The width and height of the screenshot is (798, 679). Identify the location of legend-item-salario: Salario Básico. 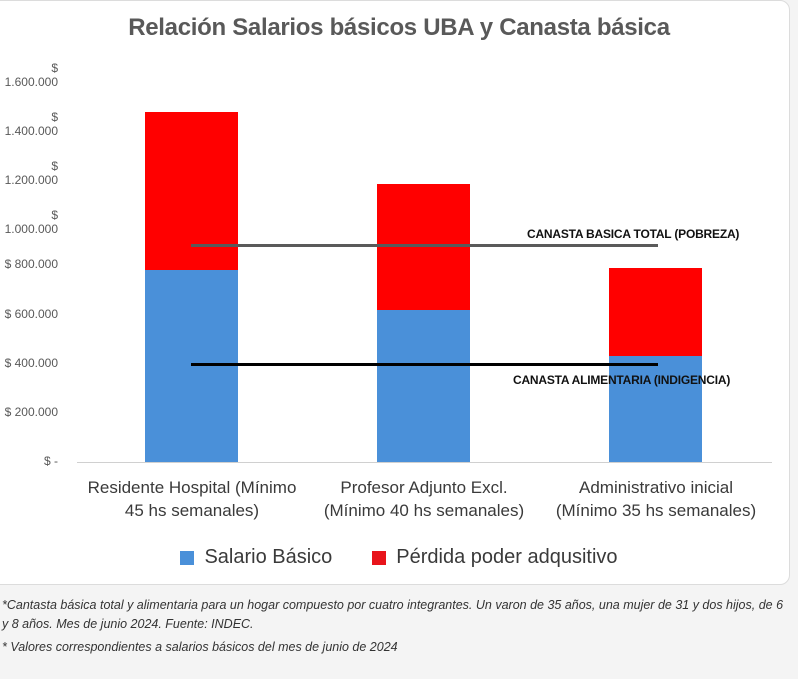
(256, 557).